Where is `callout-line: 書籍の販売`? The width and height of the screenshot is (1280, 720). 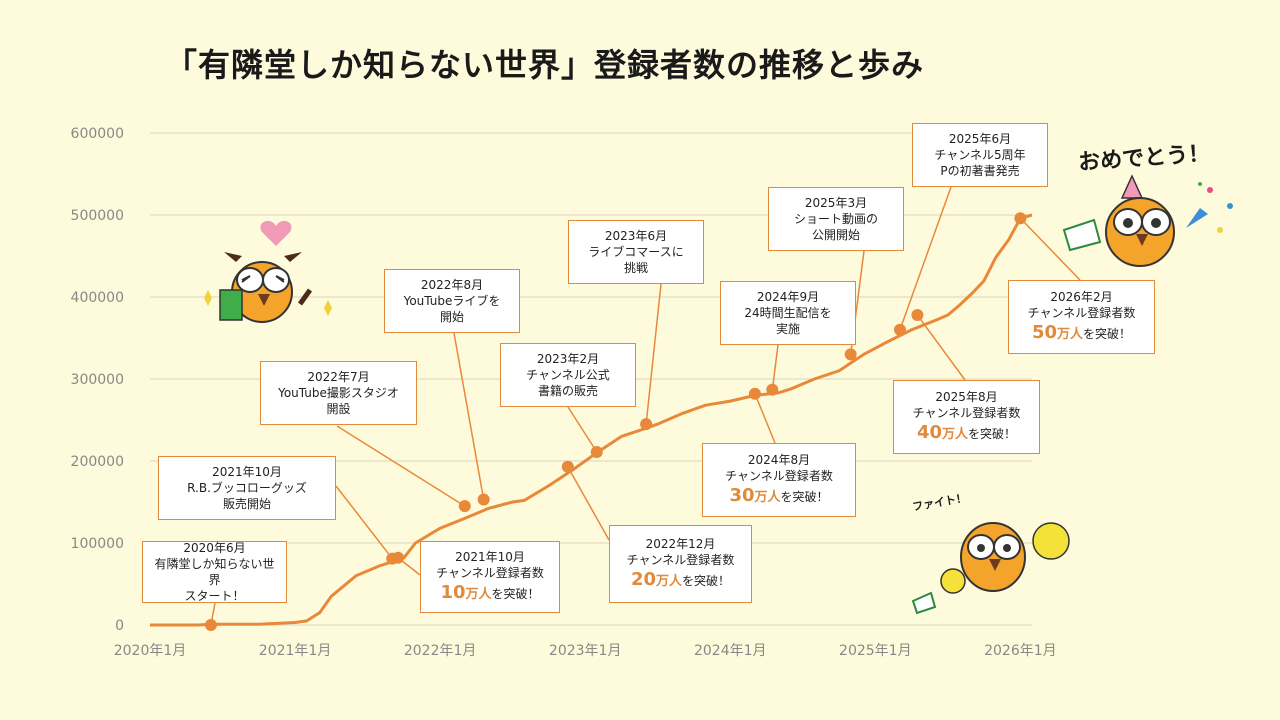
callout-line: 書籍の販売 is located at coordinates (567, 391).